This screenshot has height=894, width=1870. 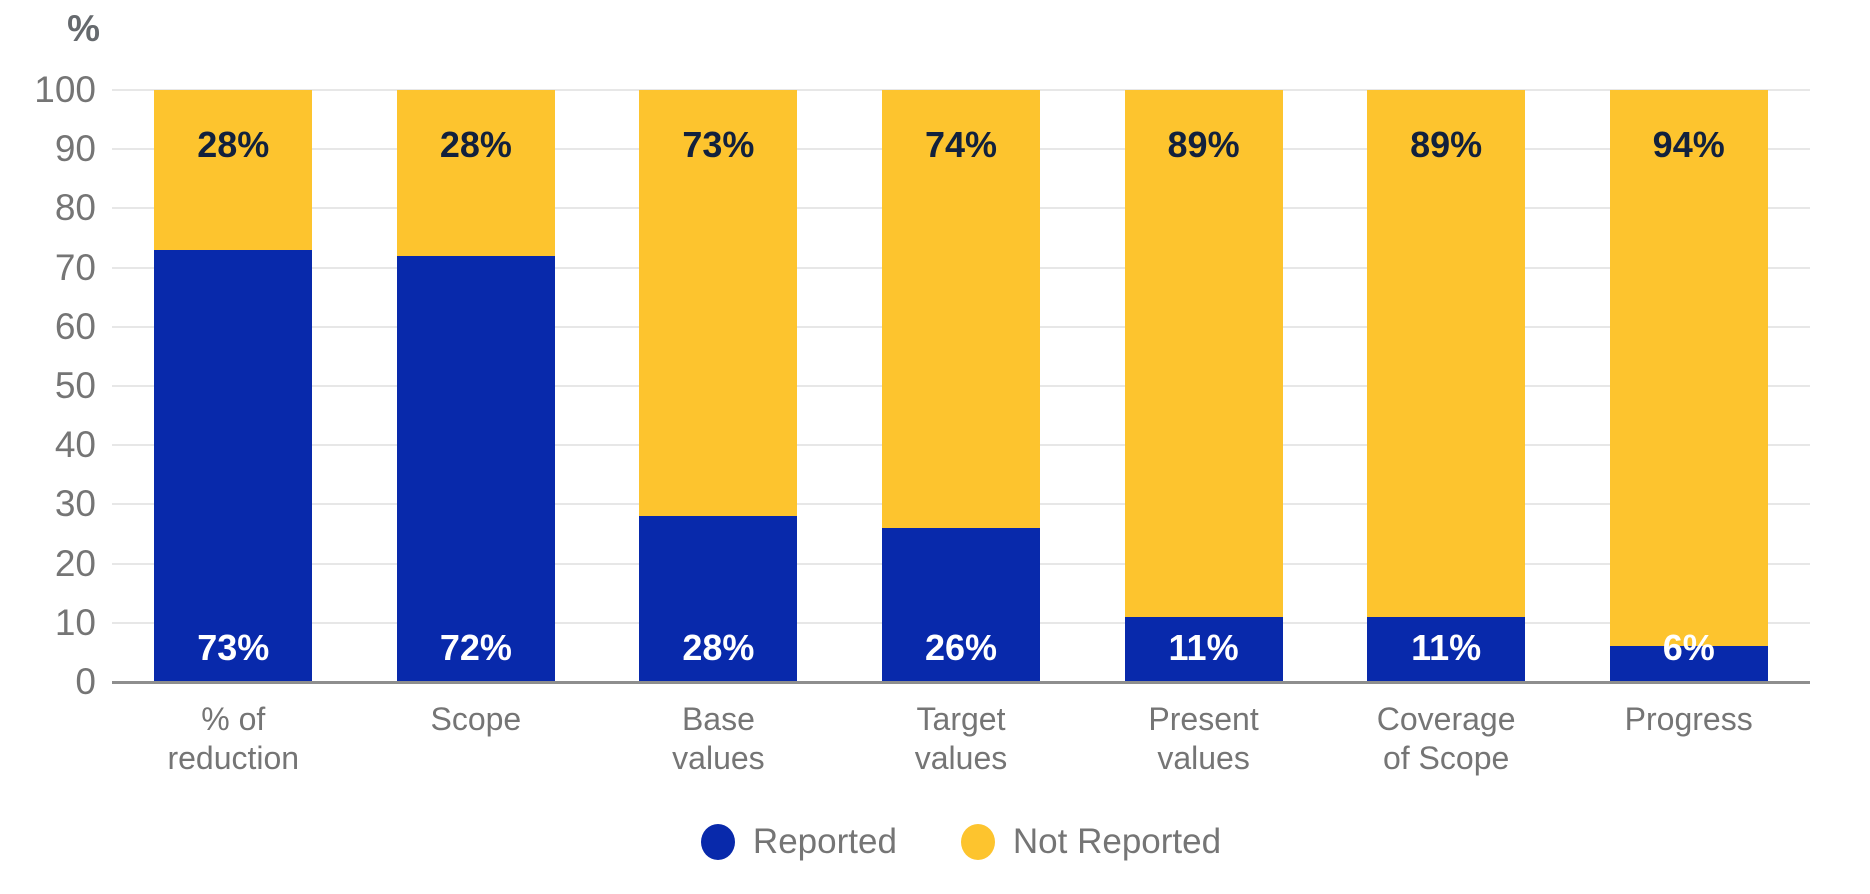 What do you see at coordinates (961, 647) in the screenshot?
I see `bar-value-label-reported: 26%` at bounding box center [961, 647].